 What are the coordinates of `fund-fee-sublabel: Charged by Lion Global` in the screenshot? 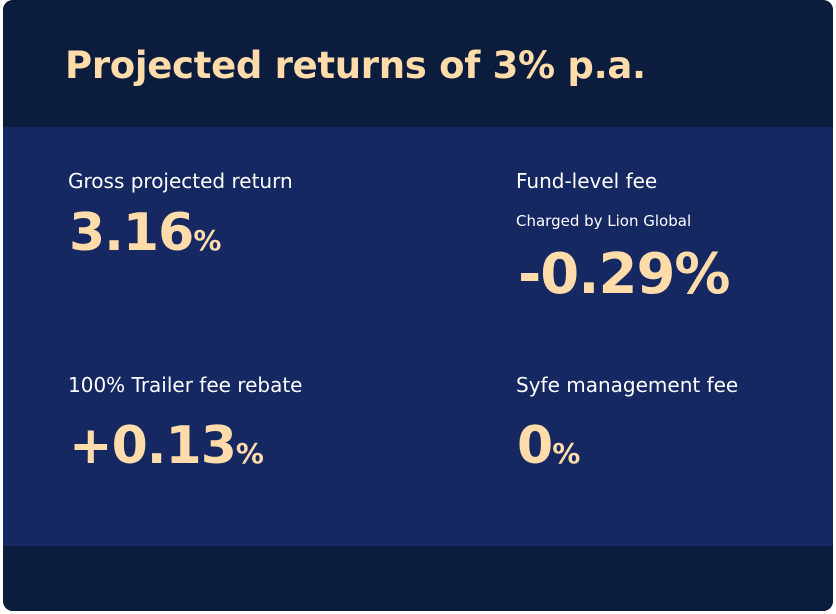 It's located at (604, 221).